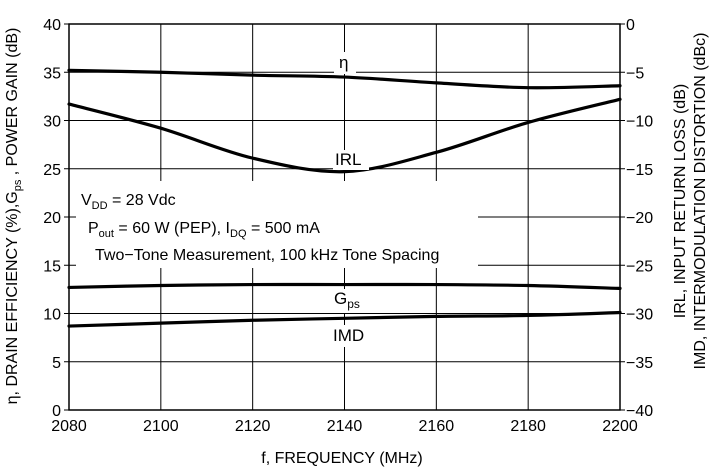 This screenshot has height=468, width=710. I want to click on annotation-pout: Pout = 60 W (PEP), IDQ = 500 mA, so click(204, 230).